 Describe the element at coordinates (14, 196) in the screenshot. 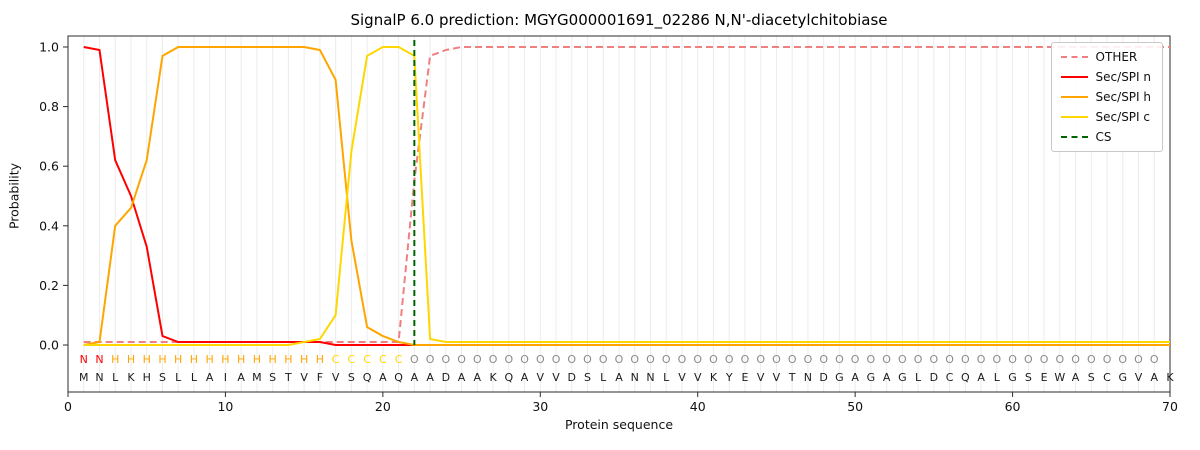

I see `y-axis-label: Probability` at that location.